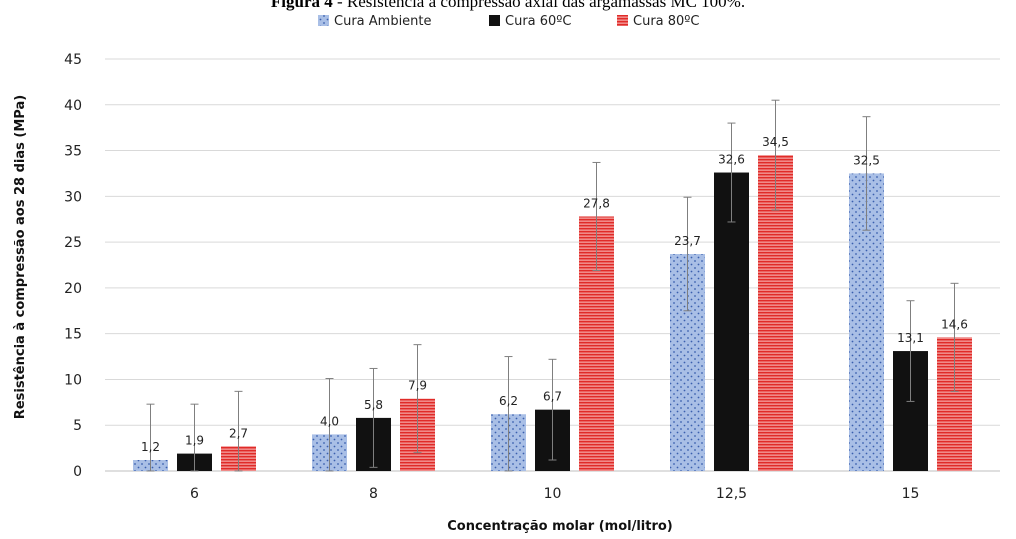  I want to click on legend-label: Cura 80ºC, so click(666, 21).